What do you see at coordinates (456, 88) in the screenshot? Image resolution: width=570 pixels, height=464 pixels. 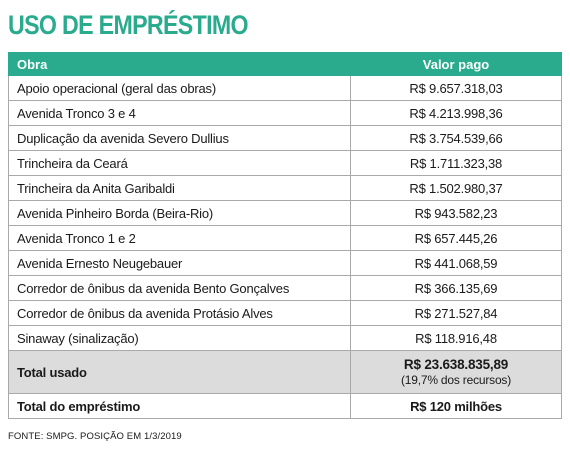 I see `valor-cell: R$ 9.657.318,03` at bounding box center [456, 88].